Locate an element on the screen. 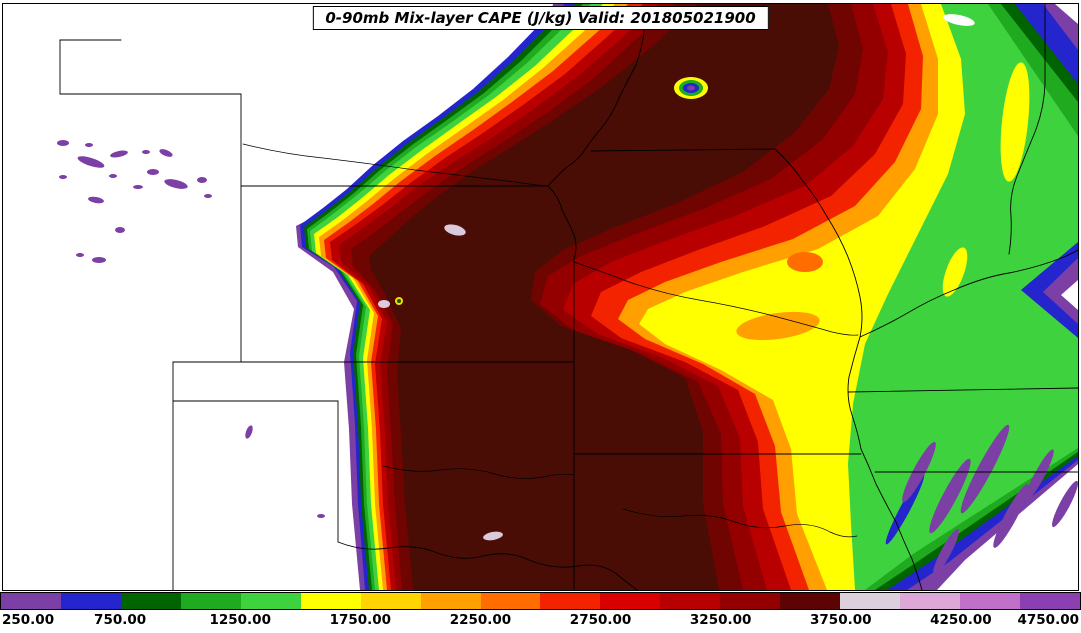  se-cape-streaks is located at coordinates (981, 500).